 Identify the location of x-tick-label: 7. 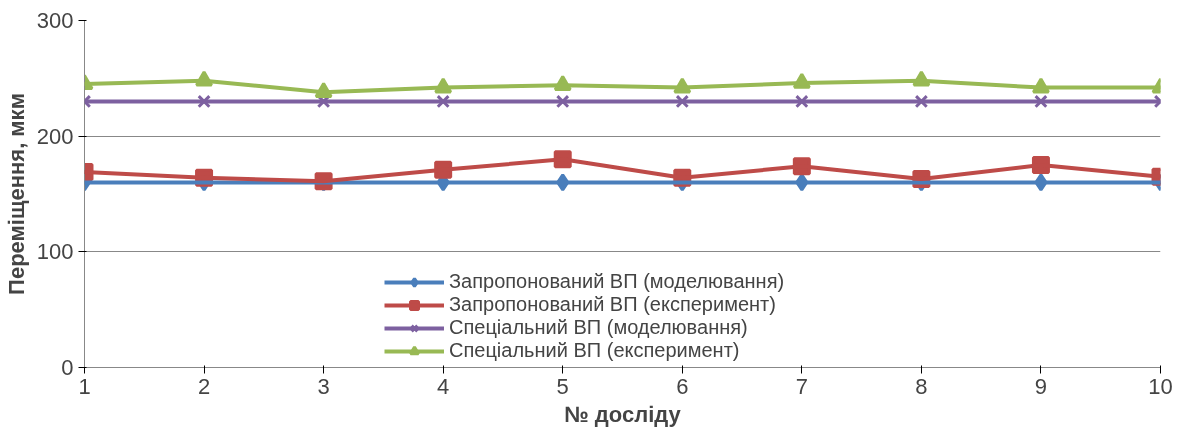
(801, 386).